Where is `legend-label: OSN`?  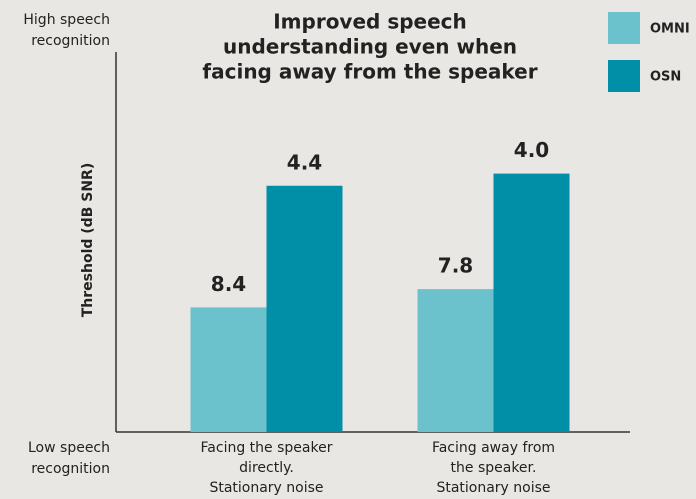
legend-label: OSN is located at coordinates (665, 77).